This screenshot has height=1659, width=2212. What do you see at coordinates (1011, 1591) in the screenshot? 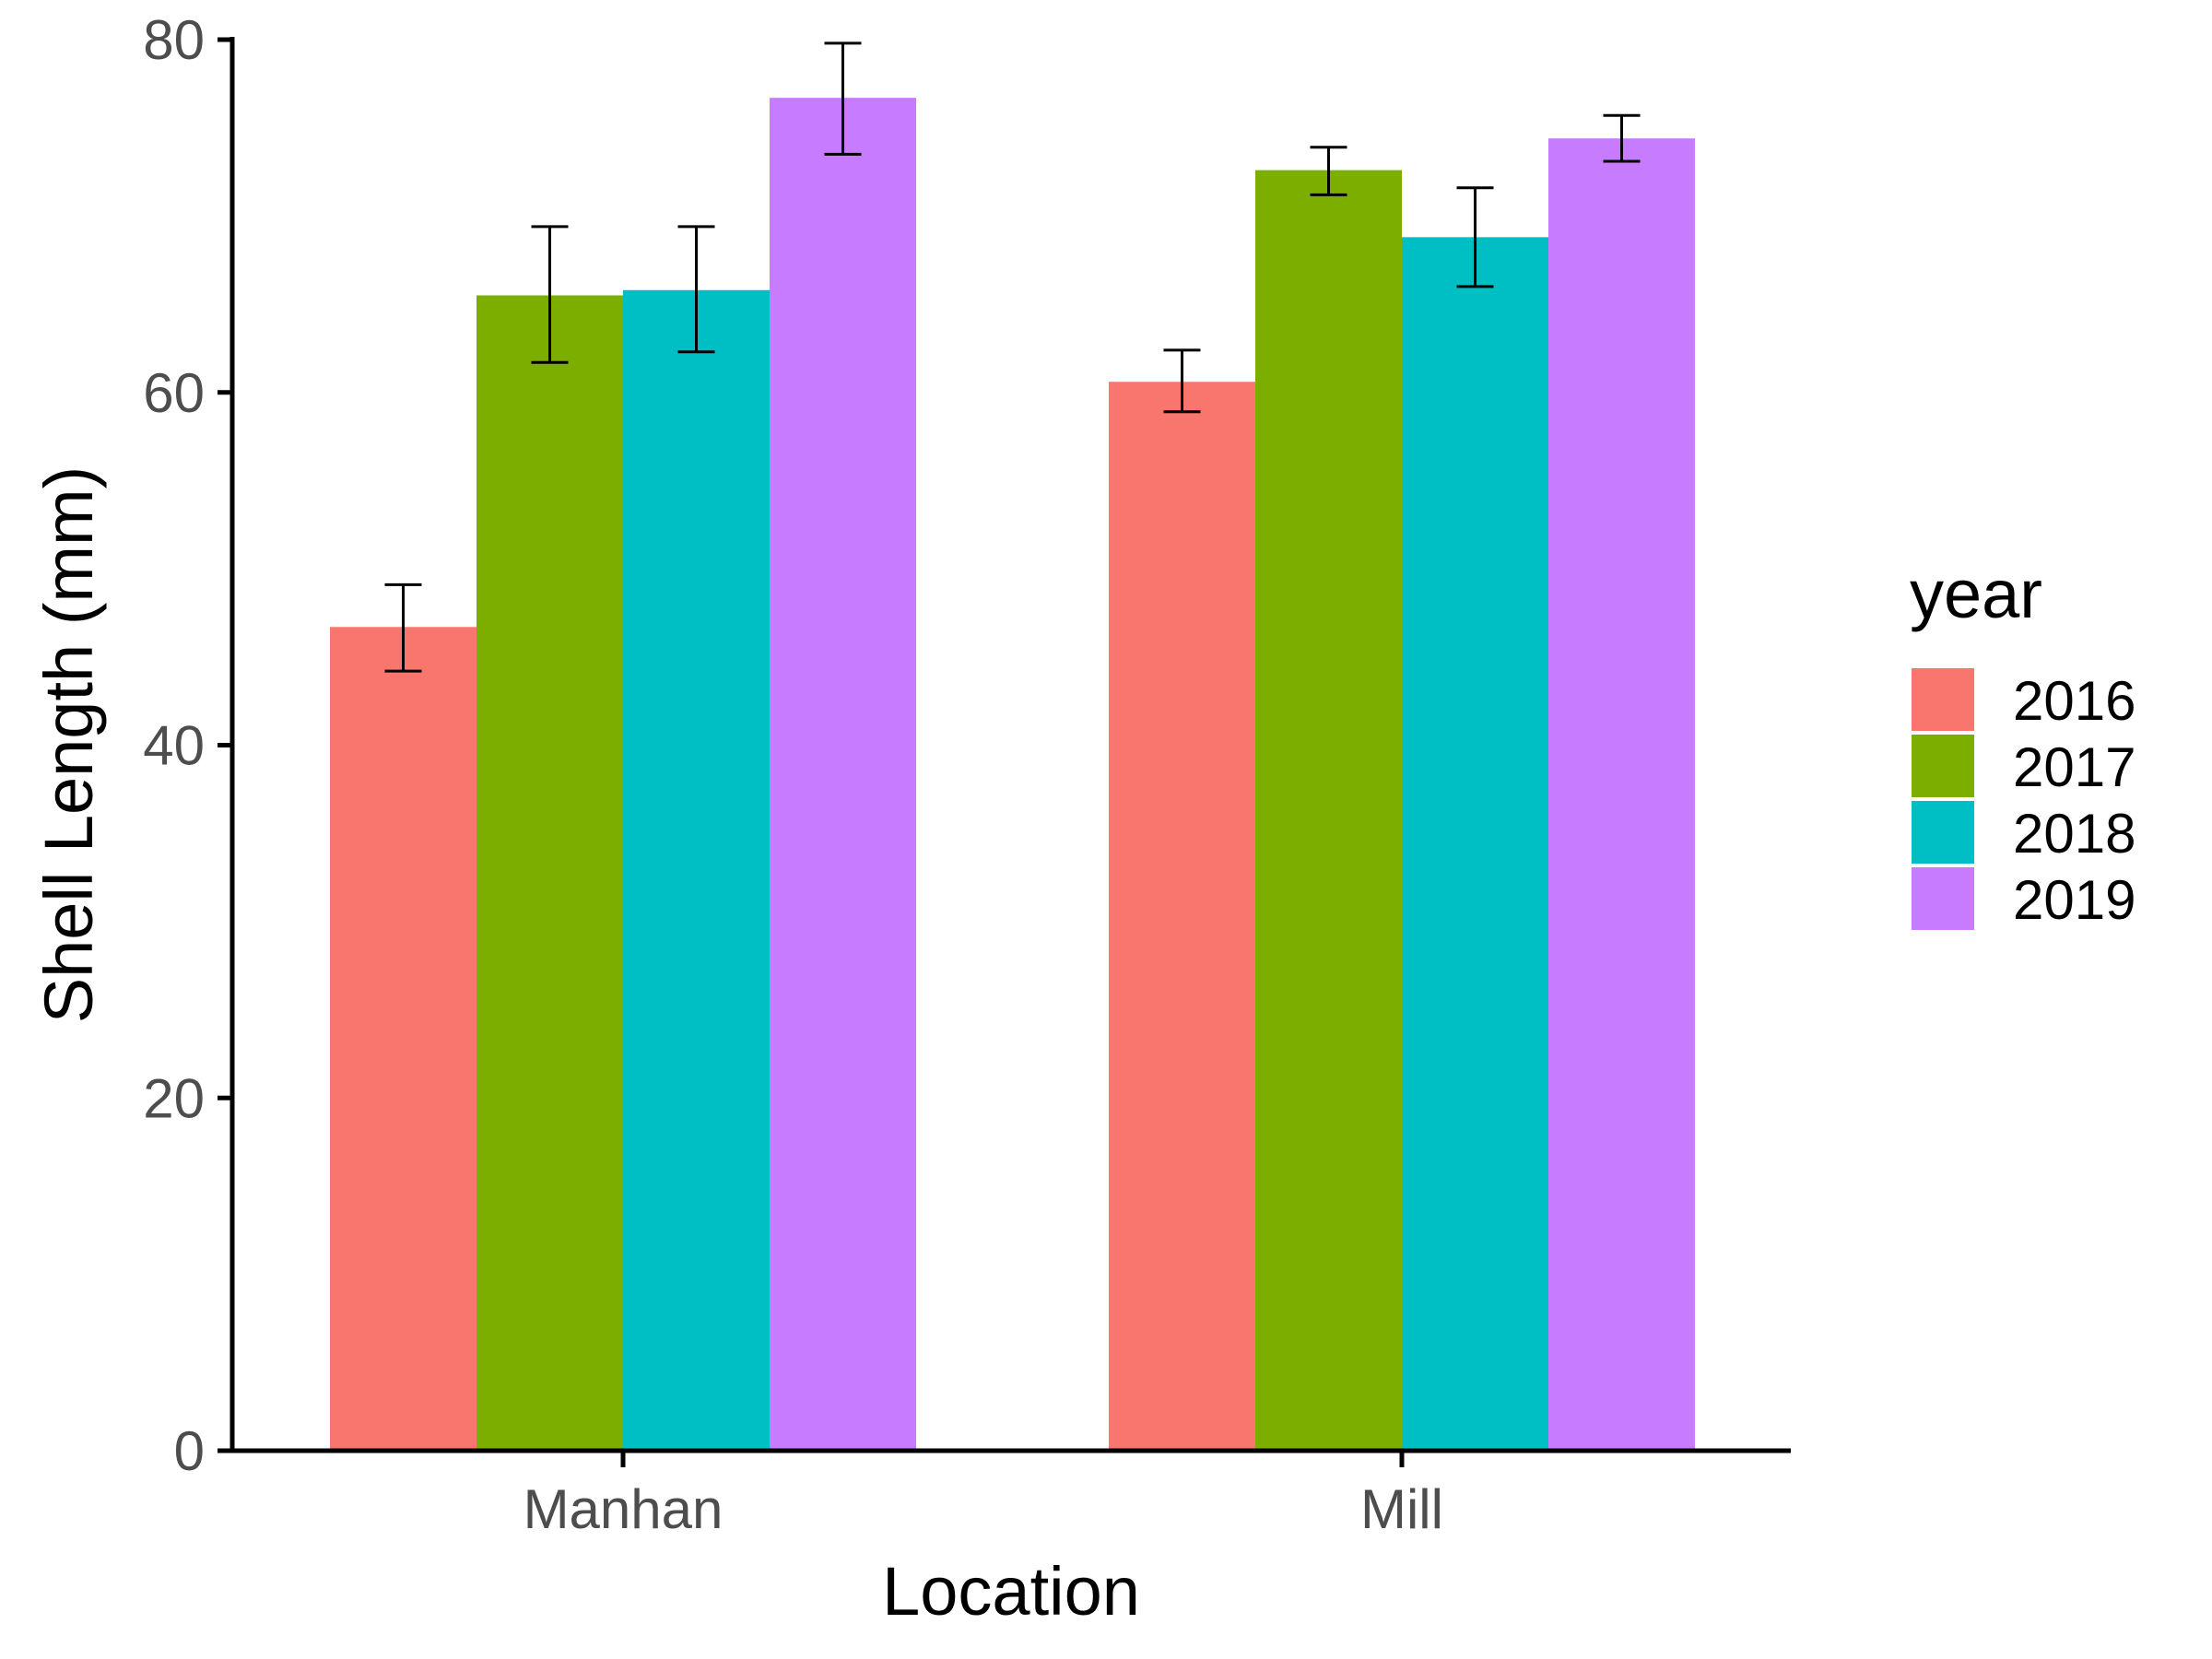
I see `x-axis-title: Location` at bounding box center [1011, 1591].